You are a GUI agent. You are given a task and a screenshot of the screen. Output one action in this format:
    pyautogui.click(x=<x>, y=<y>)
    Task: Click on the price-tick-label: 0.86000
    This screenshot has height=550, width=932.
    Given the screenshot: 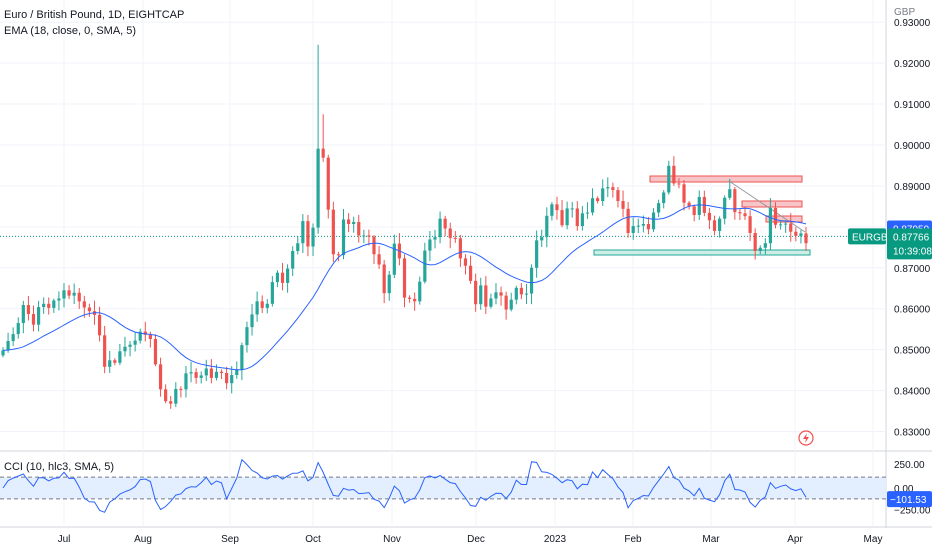 What is the action you would take?
    pyautogui.click(x=912, y=310)
    